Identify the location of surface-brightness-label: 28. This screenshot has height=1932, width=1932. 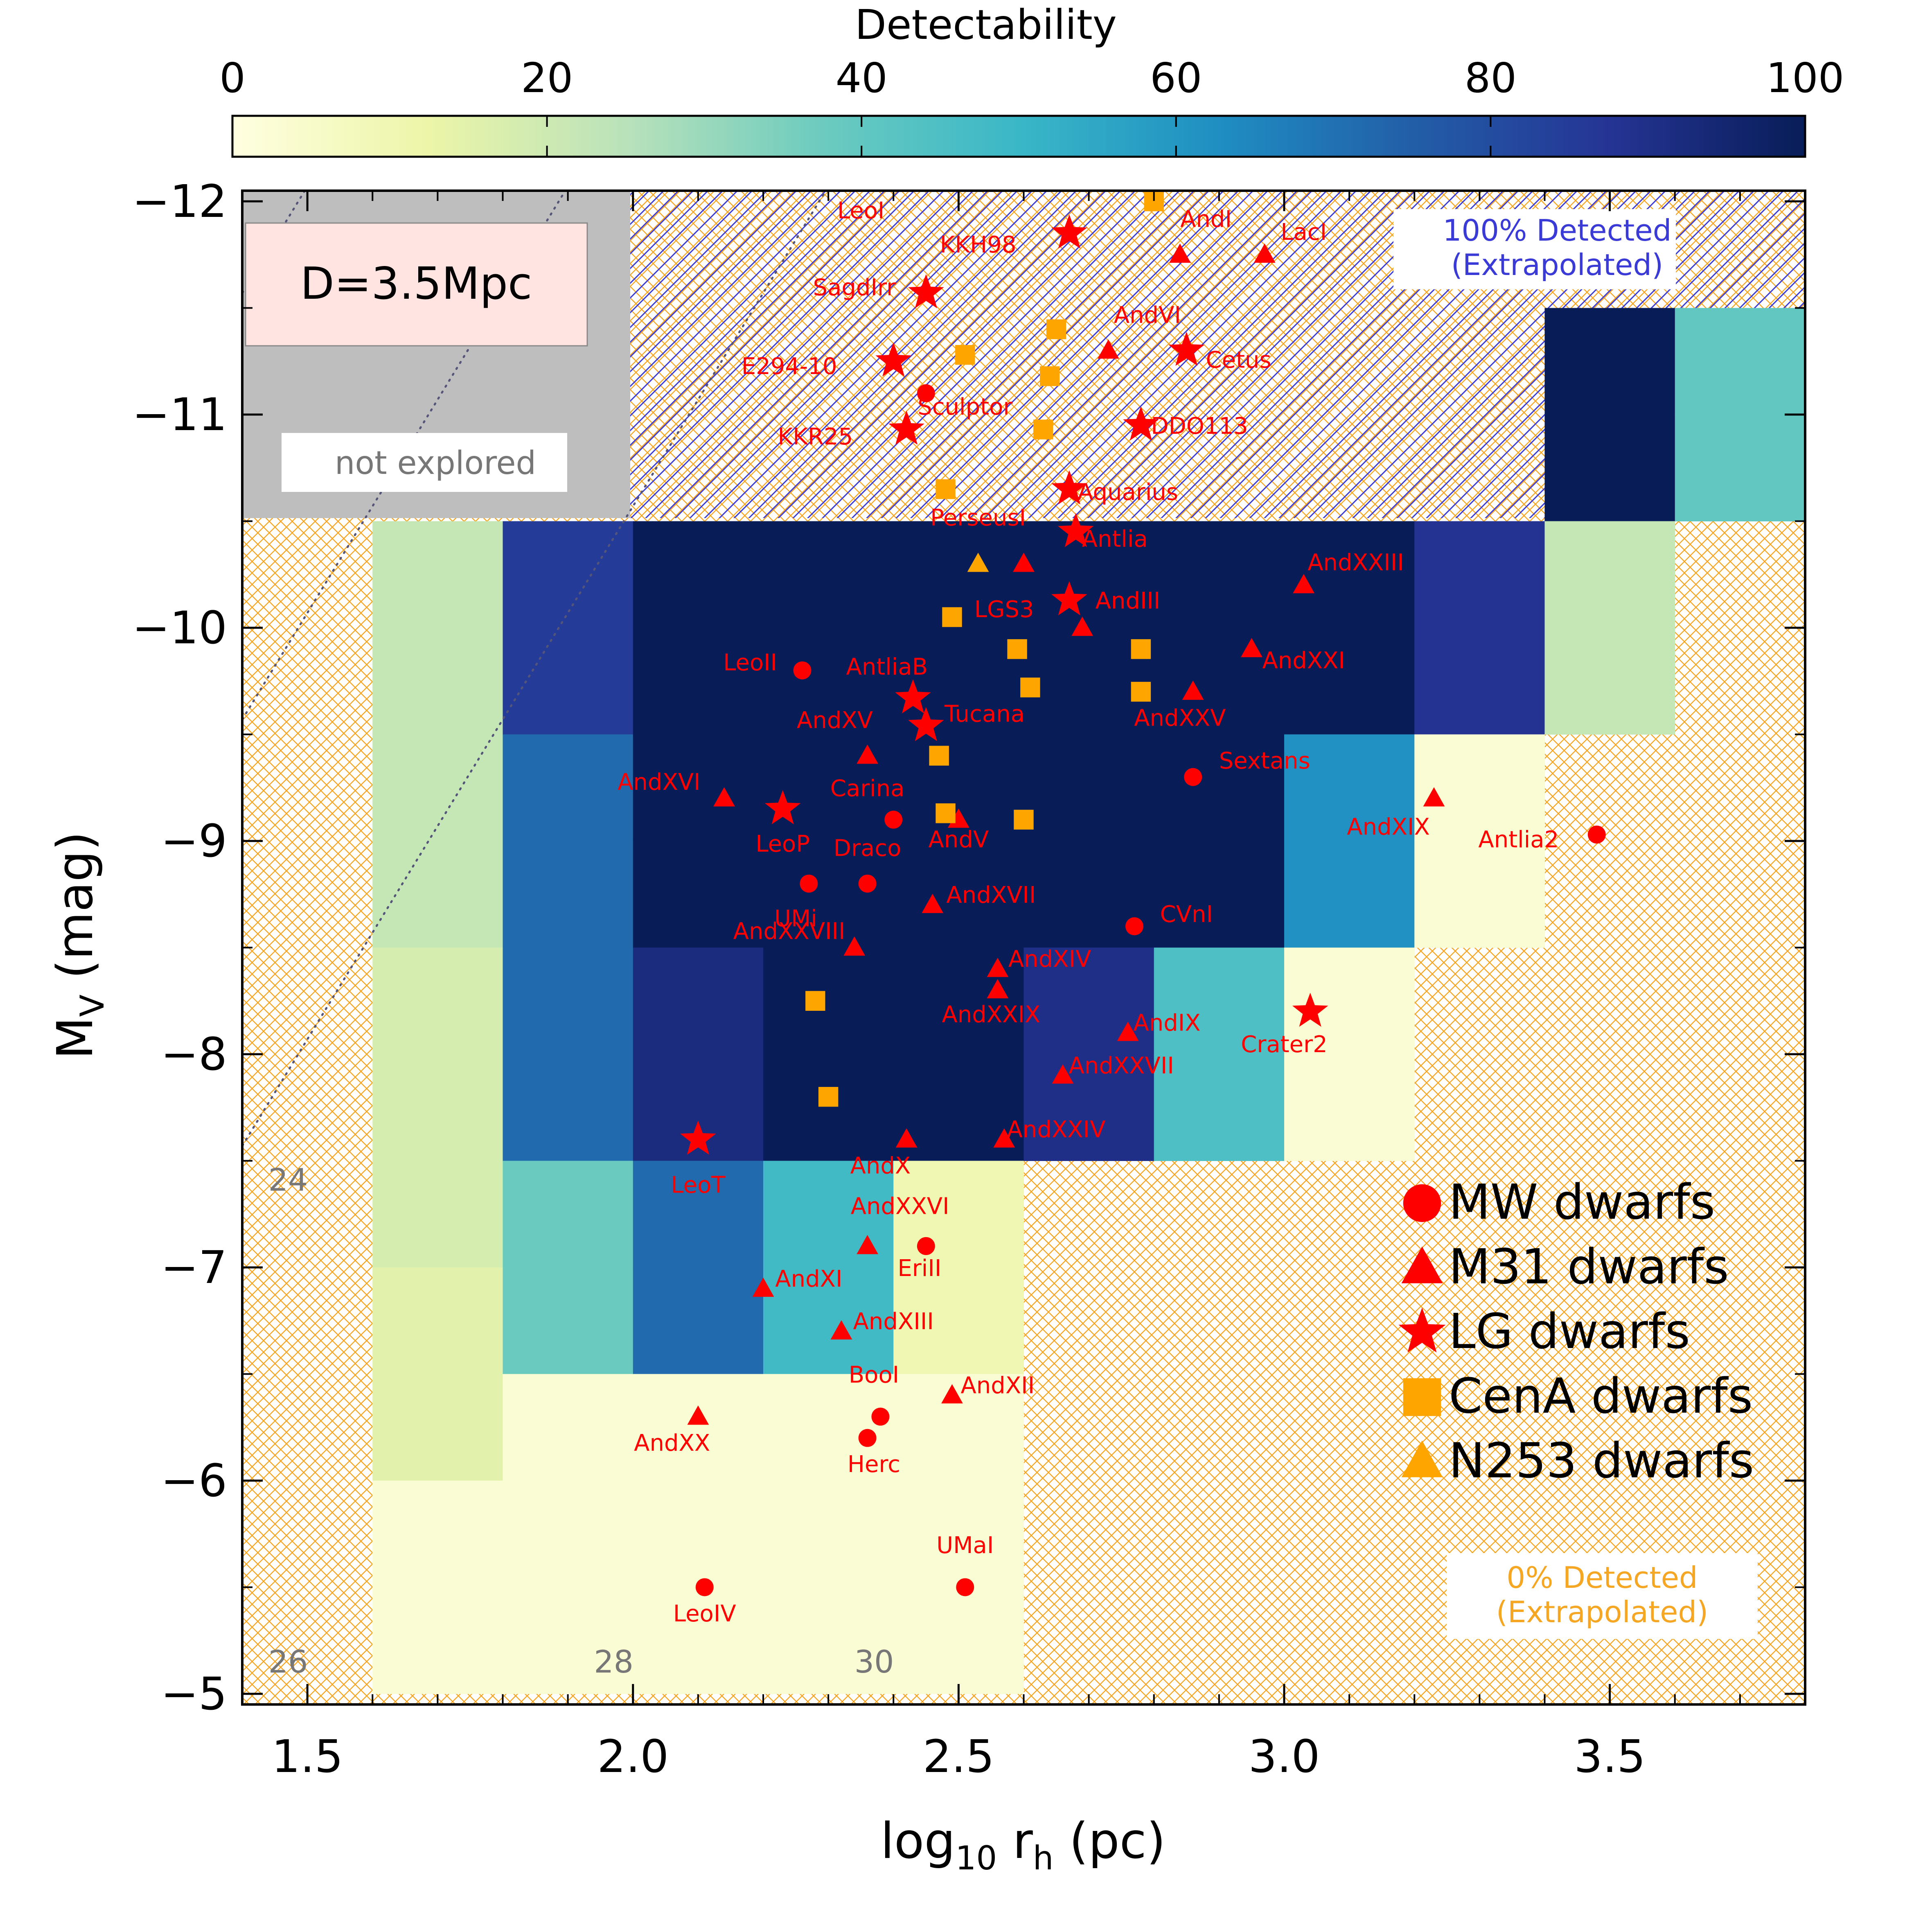
(614, 1662).